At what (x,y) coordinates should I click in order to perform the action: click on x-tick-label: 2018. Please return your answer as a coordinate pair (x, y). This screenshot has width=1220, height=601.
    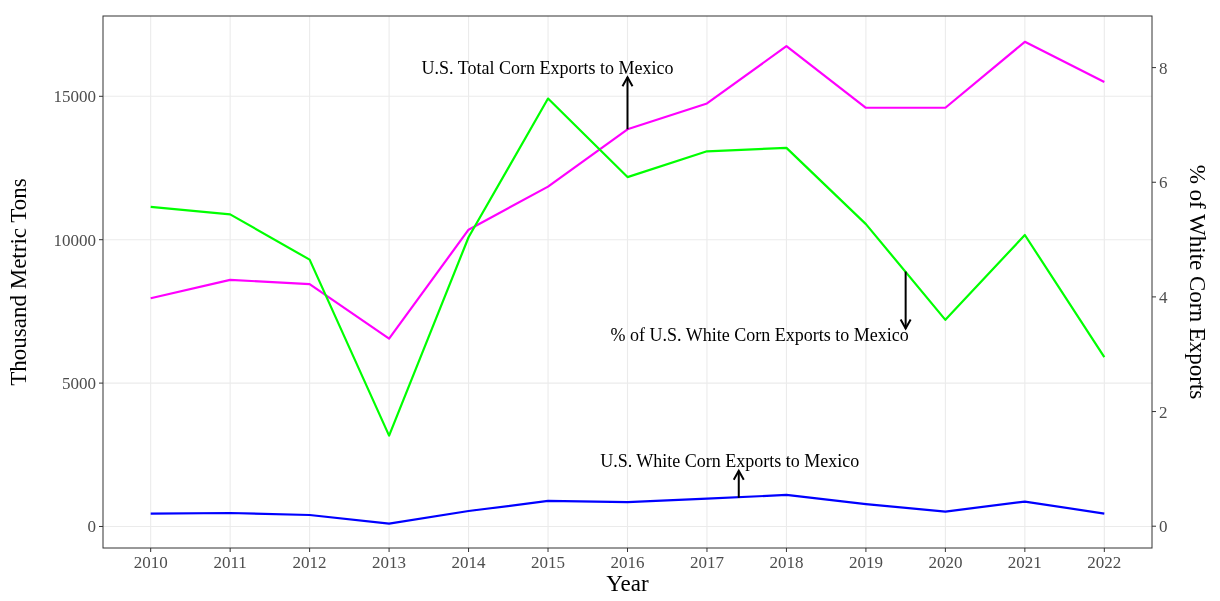
    Looking at the image, I should click on (786, 562).